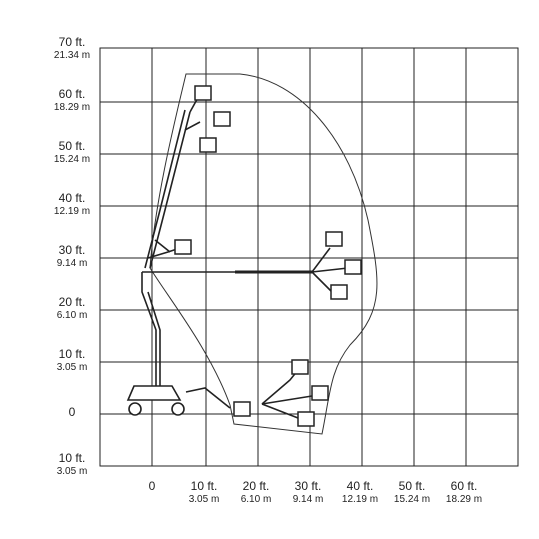 This screenshot has width=539, height=539. I want to click on x-label-m: 6.10 m, so click(256, 499).